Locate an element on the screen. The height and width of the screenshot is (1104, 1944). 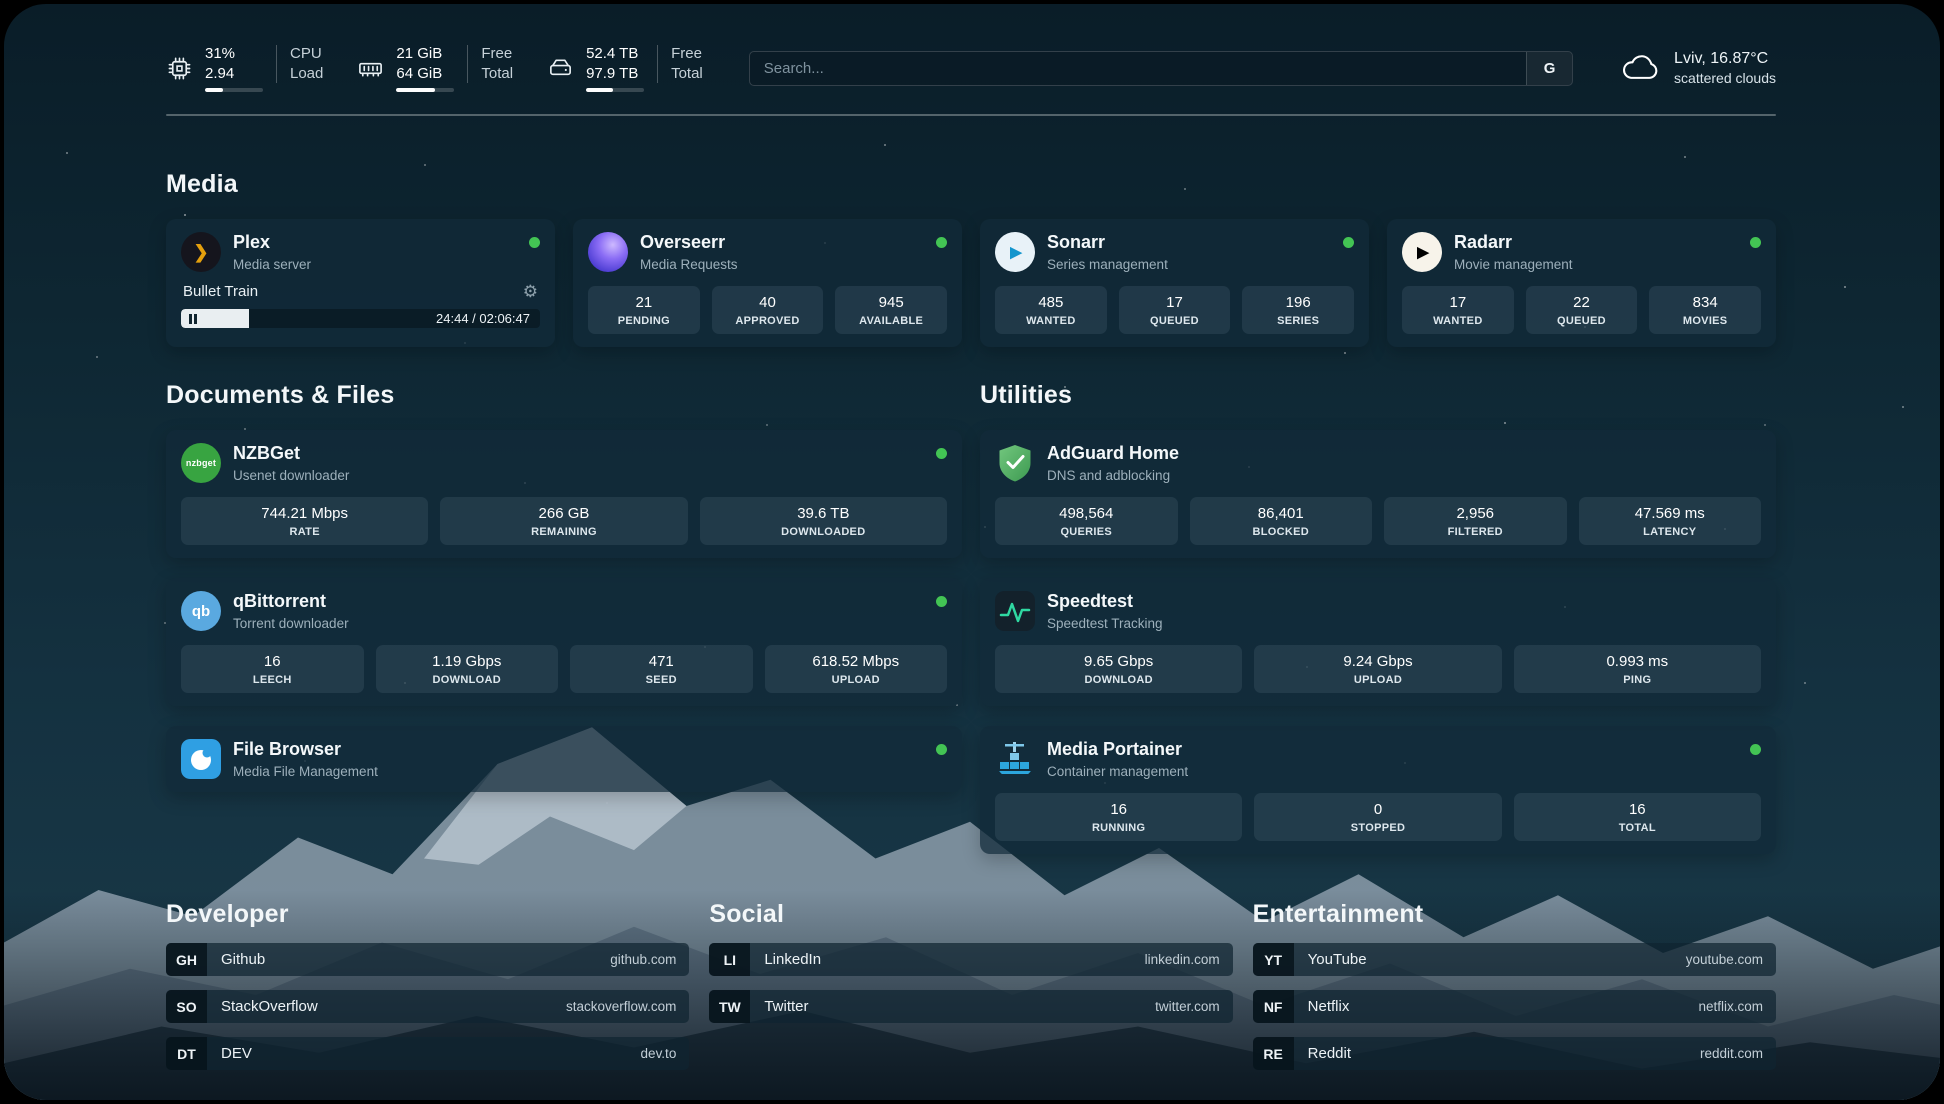
cpu-chip-icon is located at coordinates (179, 68).